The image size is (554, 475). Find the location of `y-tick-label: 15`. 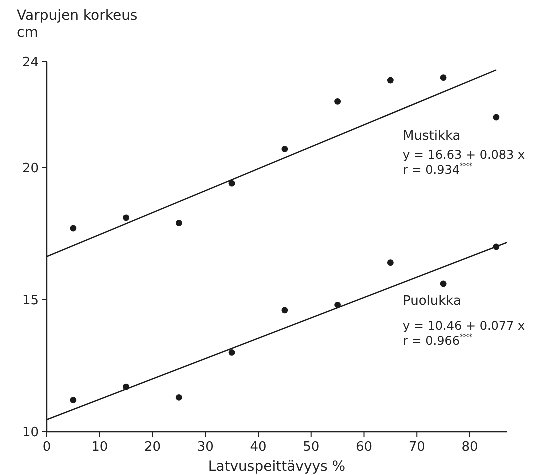

y-tick-label: 15 is located at coordinates (30, 300).